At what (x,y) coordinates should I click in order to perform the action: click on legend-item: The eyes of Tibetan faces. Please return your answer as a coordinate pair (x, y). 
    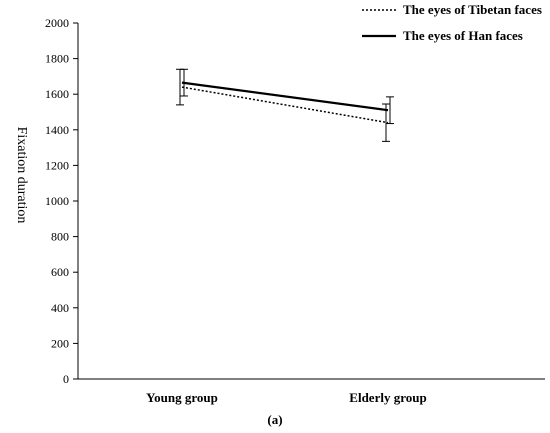
    Looking at the image, I should click on (452, 9).